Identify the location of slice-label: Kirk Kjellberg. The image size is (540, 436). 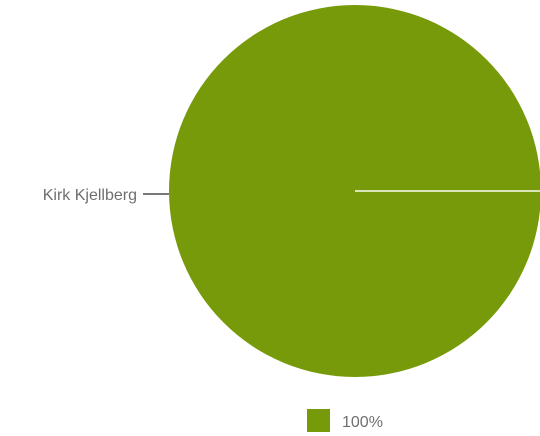
(90, 195).